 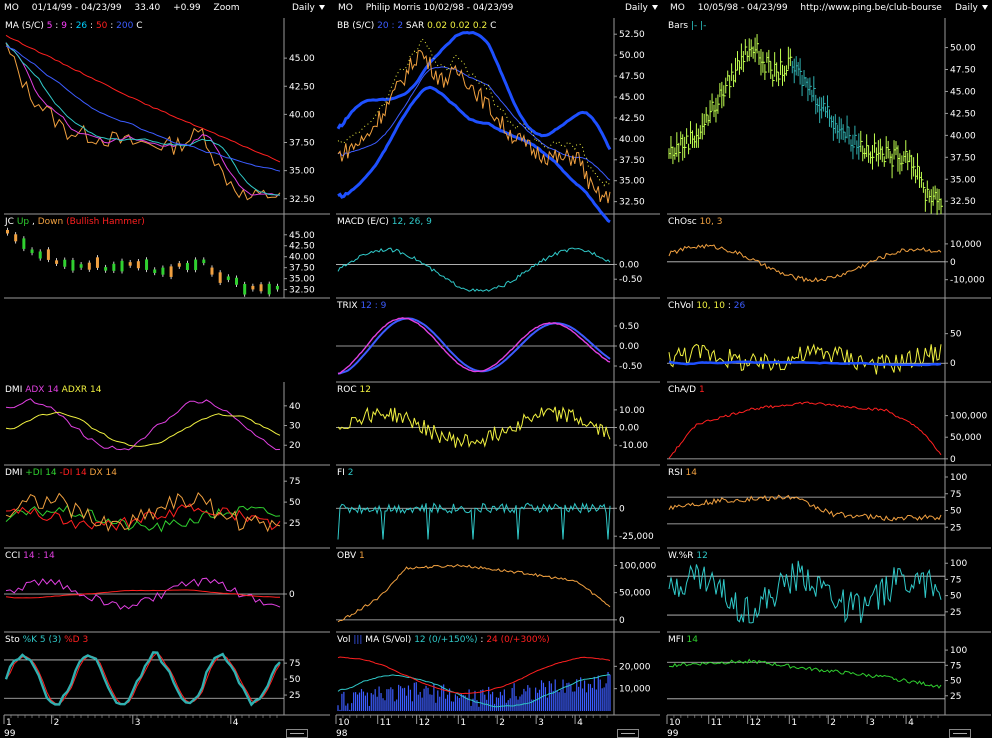 What do you see at coordinates (354, 390) in the screenshot?
I see `panel-legend: ROC 12` at bounding box center [354, 390].